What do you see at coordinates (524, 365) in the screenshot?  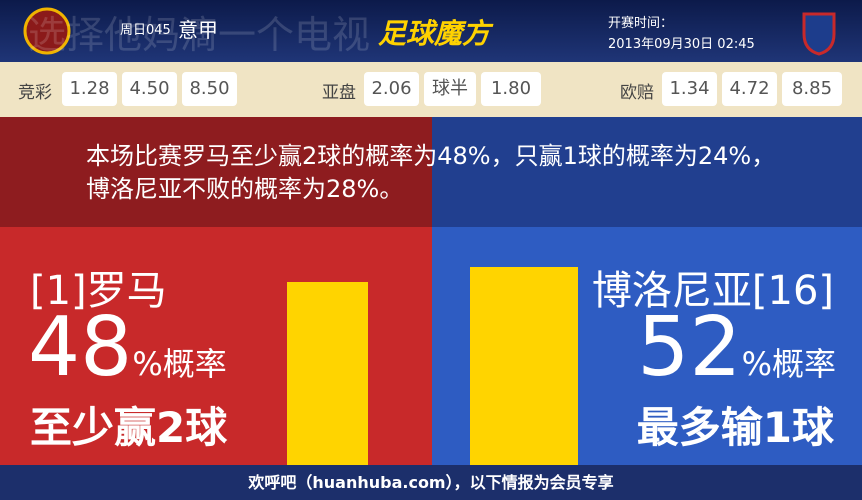 I see `away-bar` at bounding box center [524, 365].